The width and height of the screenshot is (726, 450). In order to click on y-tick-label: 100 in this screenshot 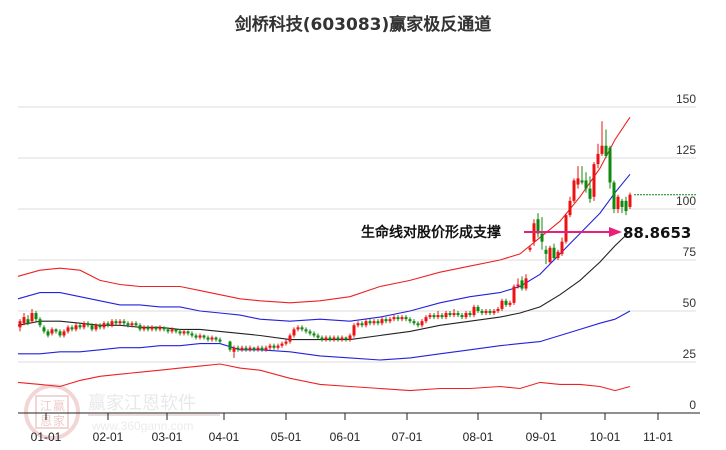, I will do `click(686, 201)`.